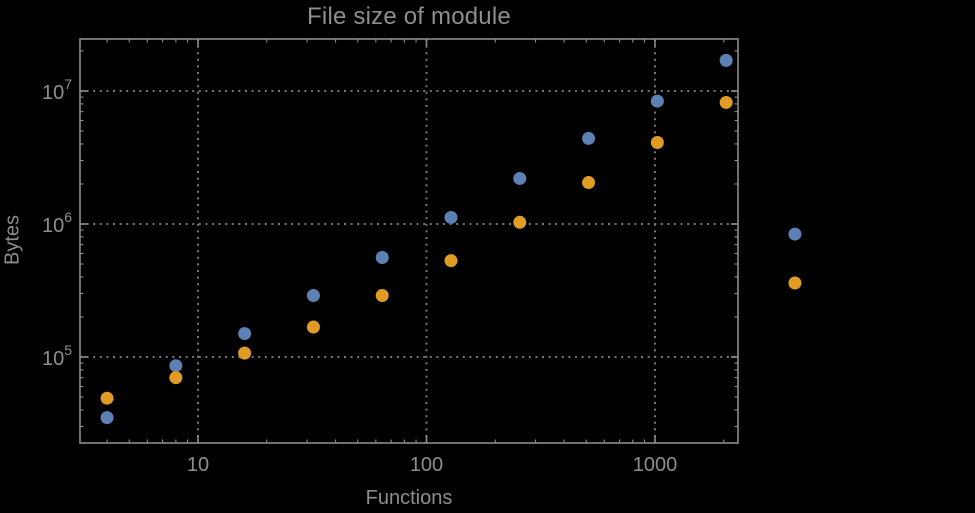 Image resolution: width=975 pixels, height=513 pixels. What do you see at coordinates (409, 498) in the screenshot?
I see `x-axis-label: Functions` at bounding box center [409, 498].